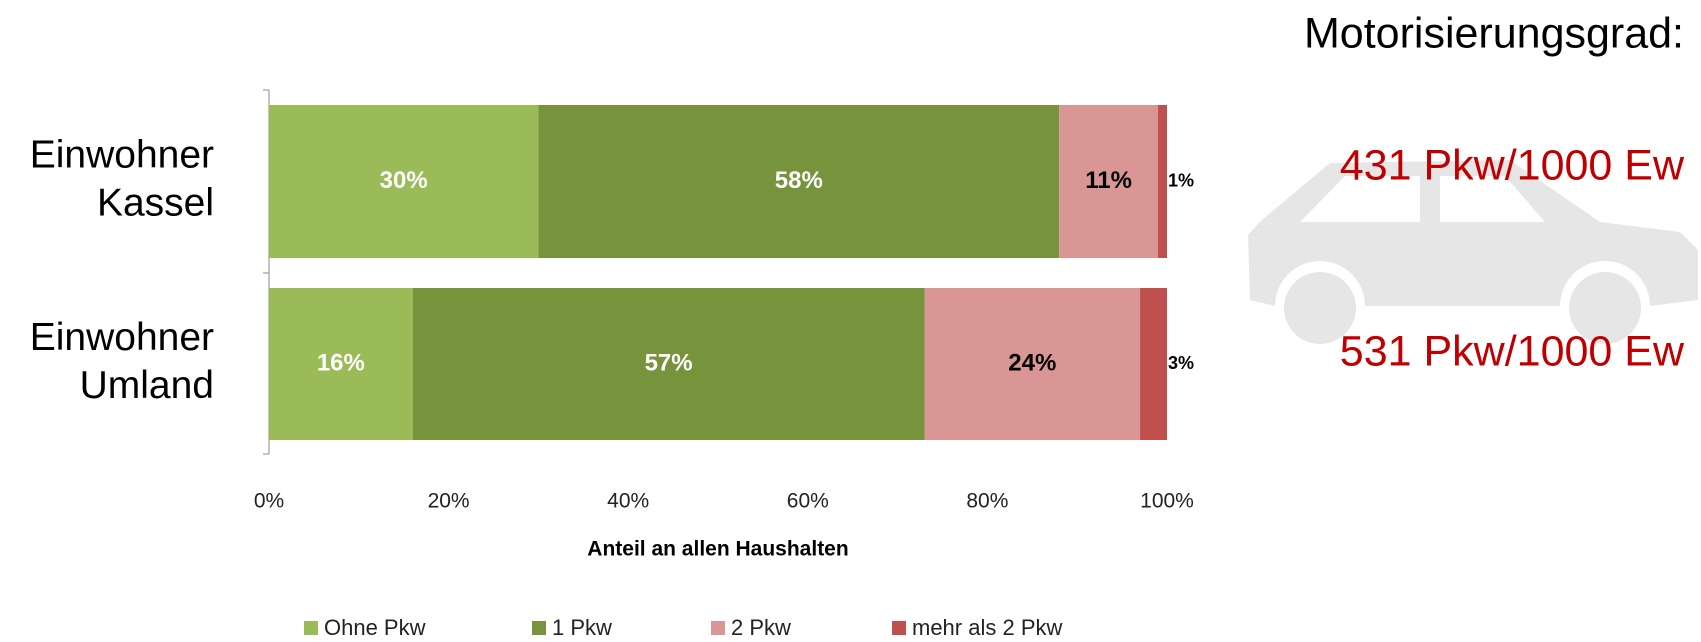 The height and width of the screenshot is (642, 1701). I want to click on x-tick-label: 40%, so click(628, 501).